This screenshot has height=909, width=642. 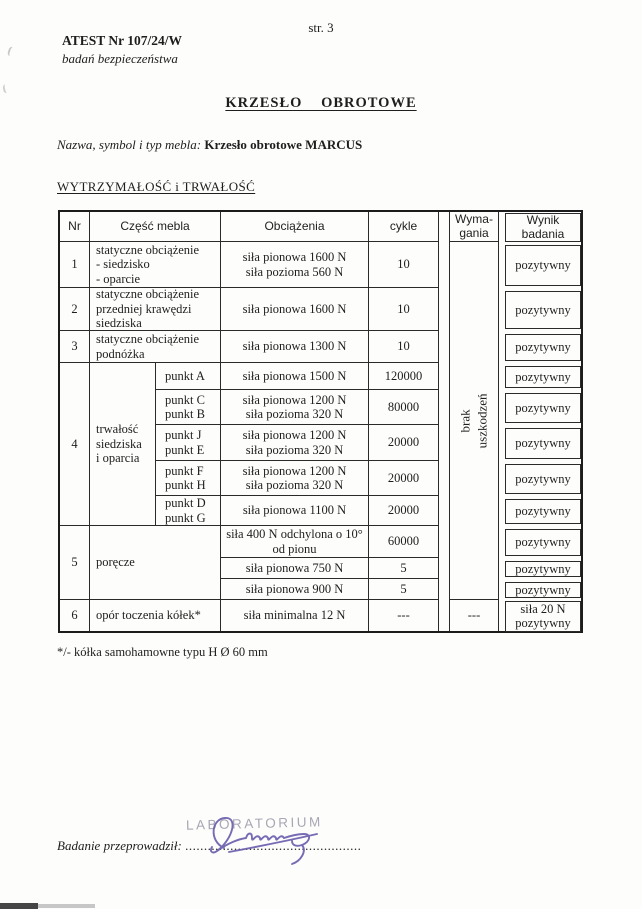 I want to click on col-header-cycles: cykle, so click(x=404, y=227).